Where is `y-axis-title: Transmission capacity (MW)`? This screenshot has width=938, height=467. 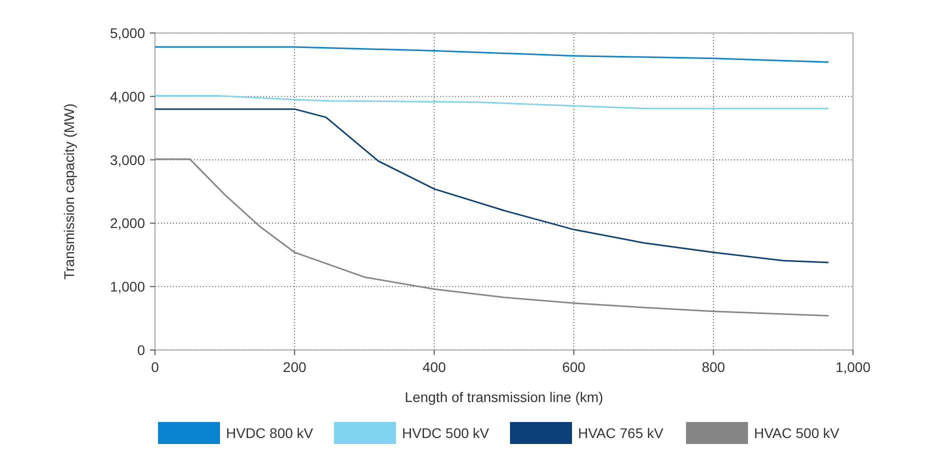
y-axis-title: Transmission capacity (MW) is located at coordinates (69, 191).